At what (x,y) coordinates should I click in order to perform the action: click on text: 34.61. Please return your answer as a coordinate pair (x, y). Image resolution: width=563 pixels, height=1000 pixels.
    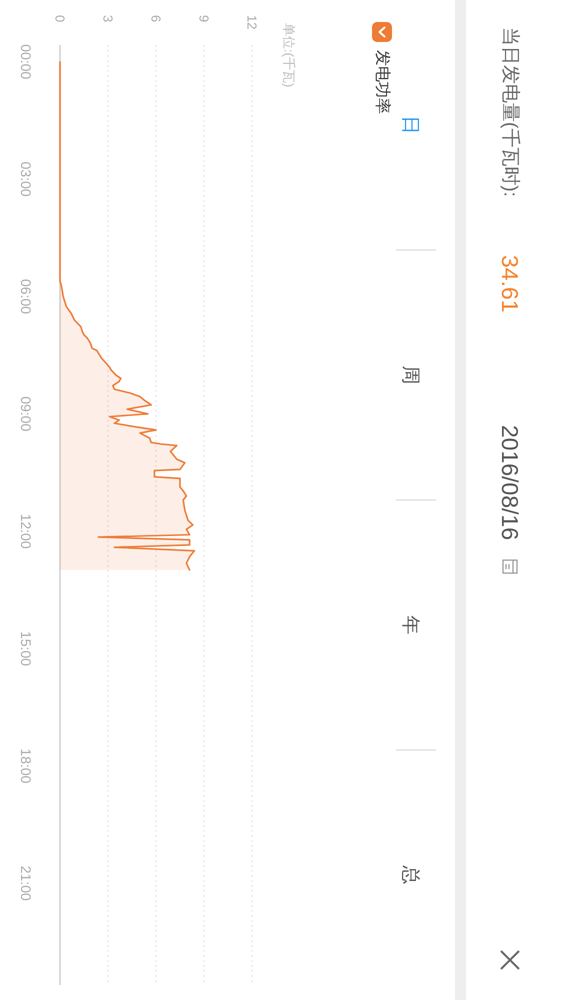
    Looking at the image, I should click on (510, 284).